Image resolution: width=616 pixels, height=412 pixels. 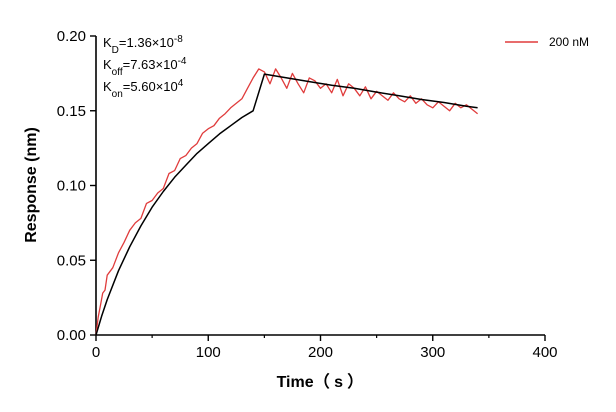 I want to click on x-tick-label: 300, so click(x=432, y=352).